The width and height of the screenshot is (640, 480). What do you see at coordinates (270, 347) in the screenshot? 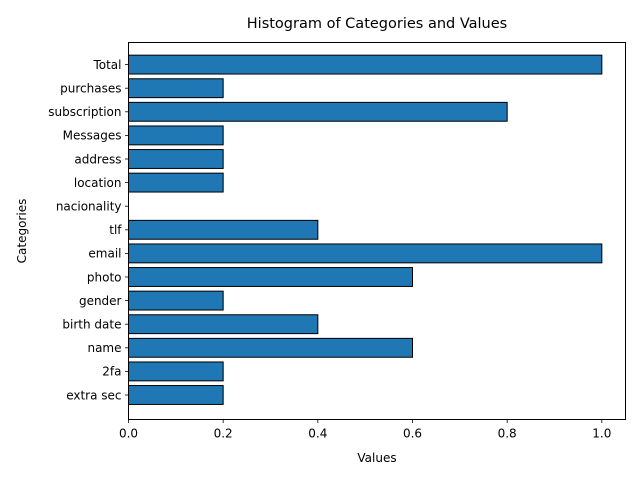
I see `bar-name` at bounding box center [270, 347].